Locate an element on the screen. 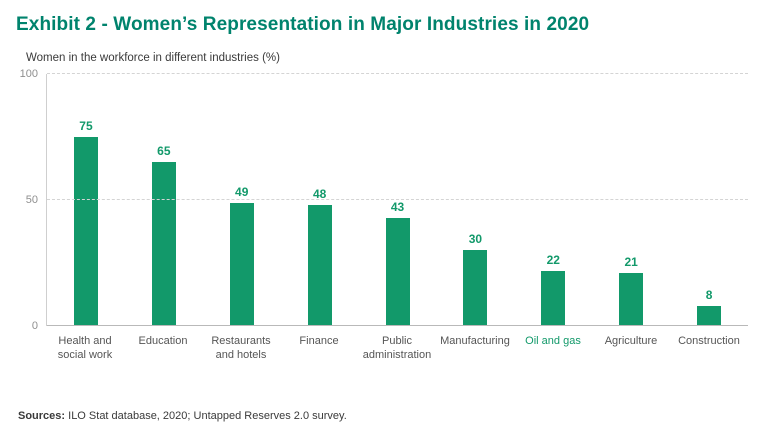 This screenshot has width=768, height=436. bar-column: 22 is located at coordinates (553, 200).